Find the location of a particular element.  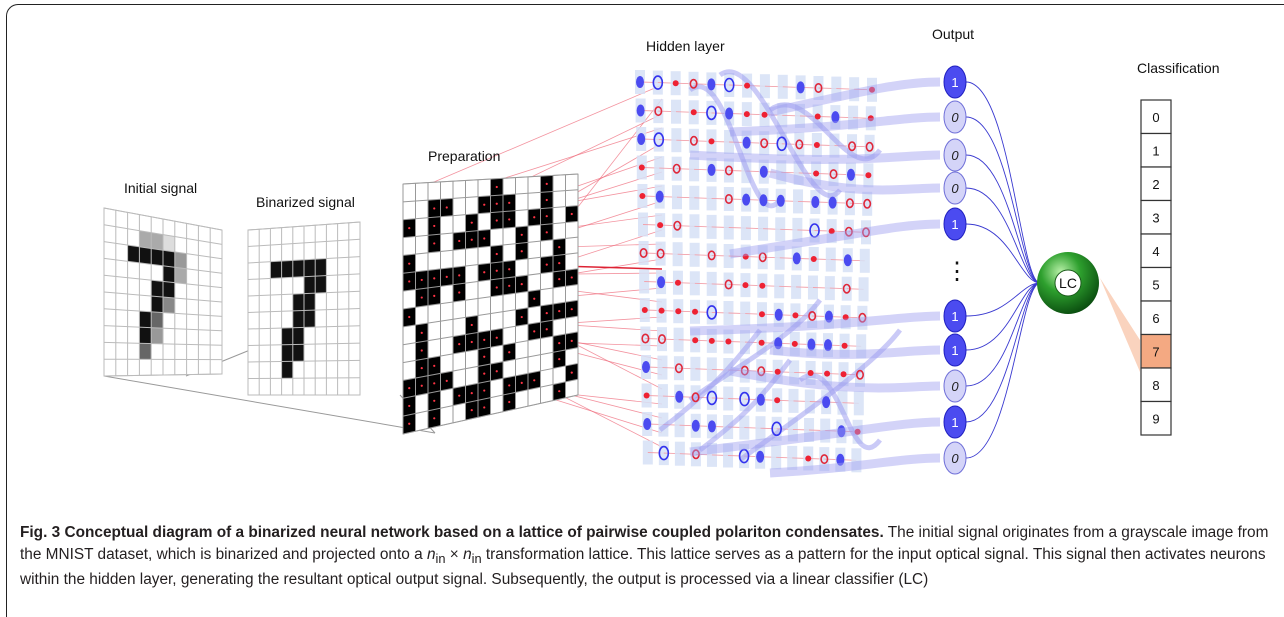

hidden-connection-band is located at coordinates (735, 146).